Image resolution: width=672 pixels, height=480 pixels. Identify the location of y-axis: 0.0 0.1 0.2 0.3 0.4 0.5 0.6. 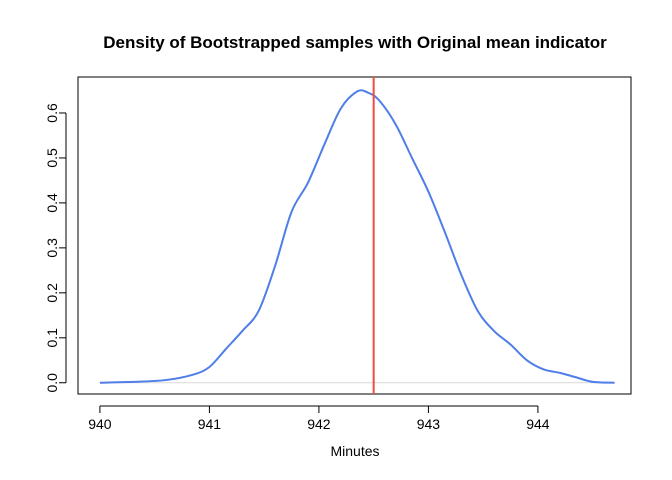
(55, 248).